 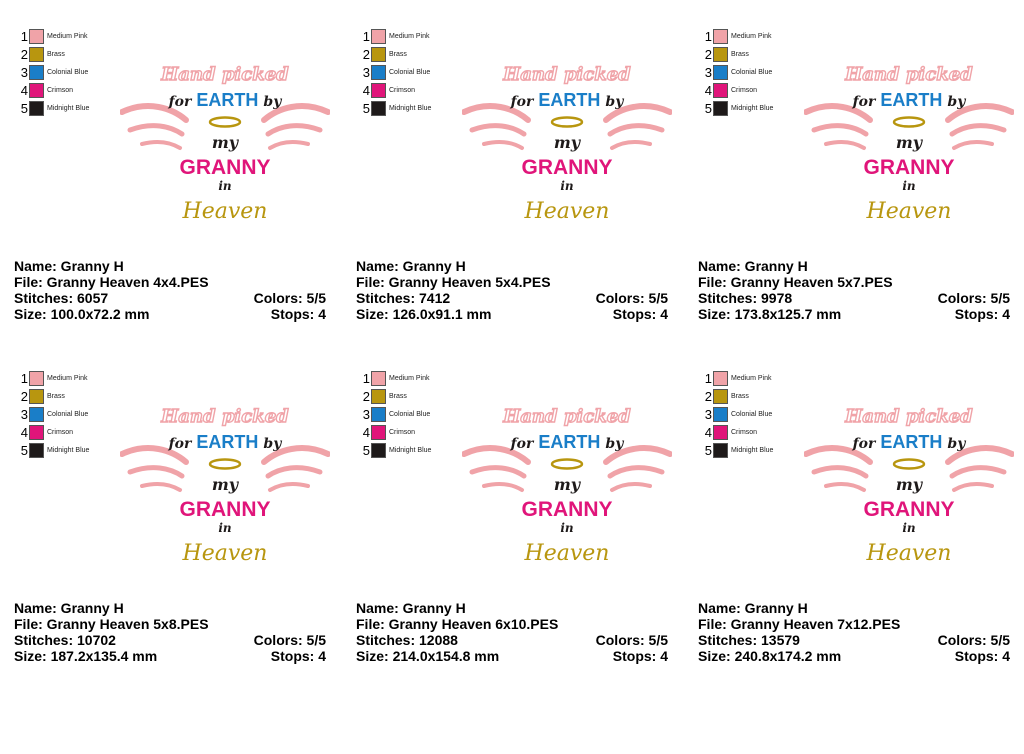 I want to click on design-line-for-earth-by: for EARTH by, so click(x=567, y=442).